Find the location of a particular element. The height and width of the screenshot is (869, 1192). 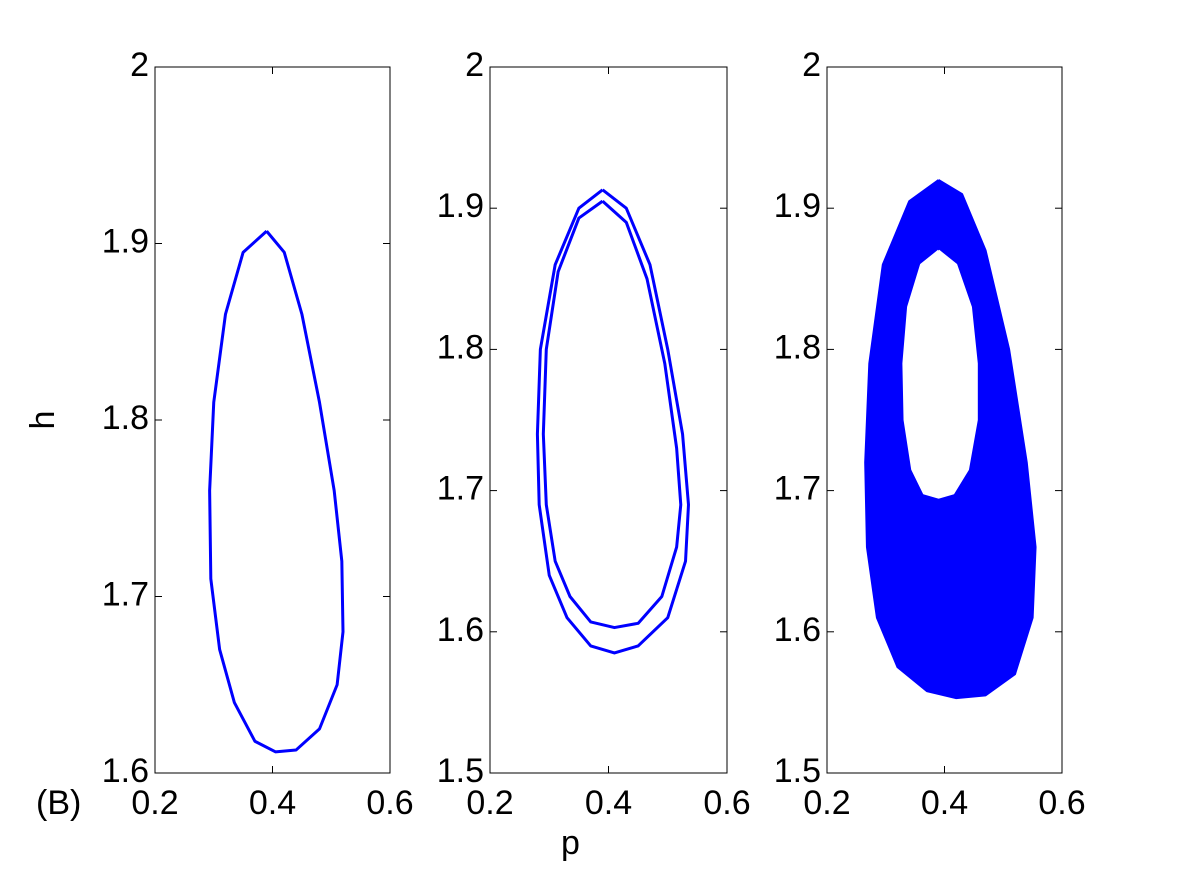

panel-label: (B) is located at coordinates (58, 803).